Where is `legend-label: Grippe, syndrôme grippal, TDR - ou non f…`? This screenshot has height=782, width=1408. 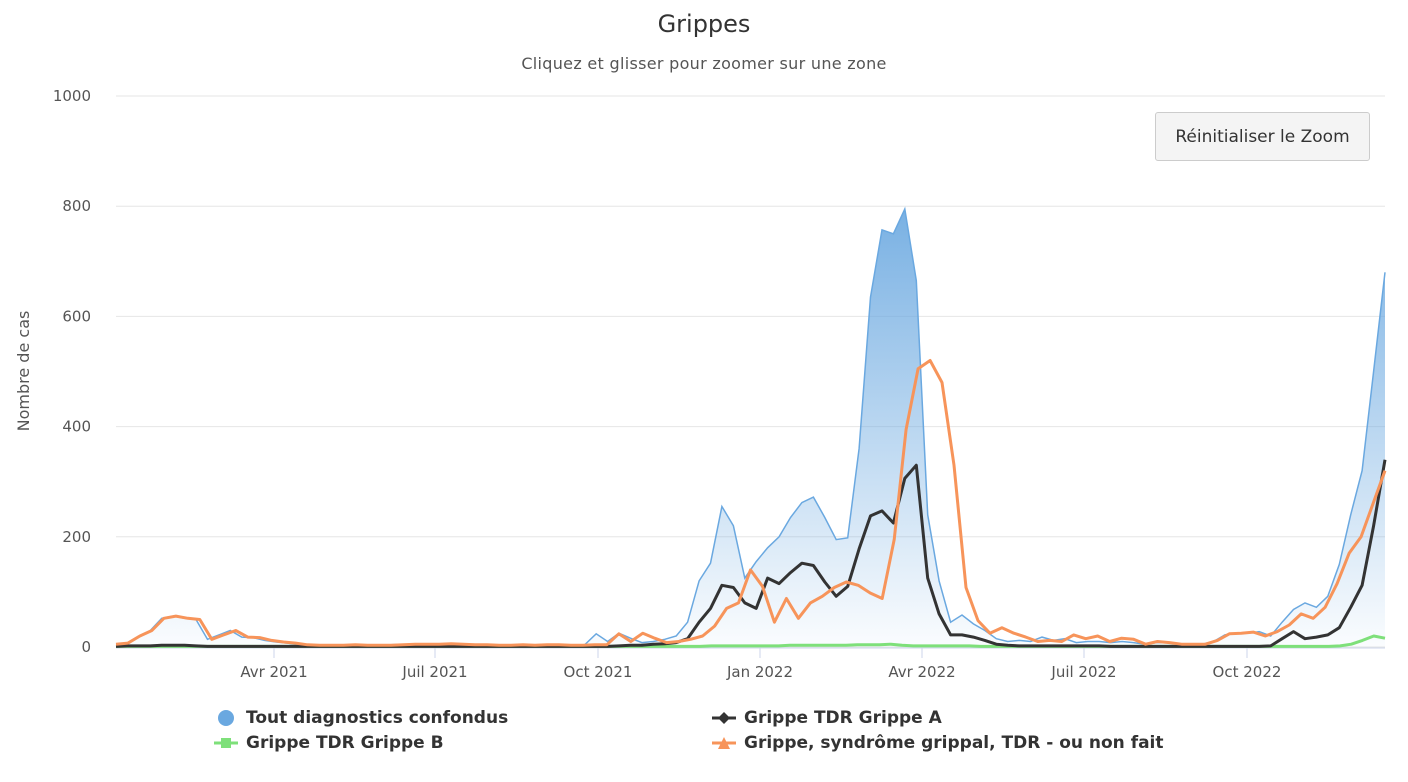
legend-label: Grippe, syndrôme grippal, TDR - ou non f… is located at coordinates (954, 743).